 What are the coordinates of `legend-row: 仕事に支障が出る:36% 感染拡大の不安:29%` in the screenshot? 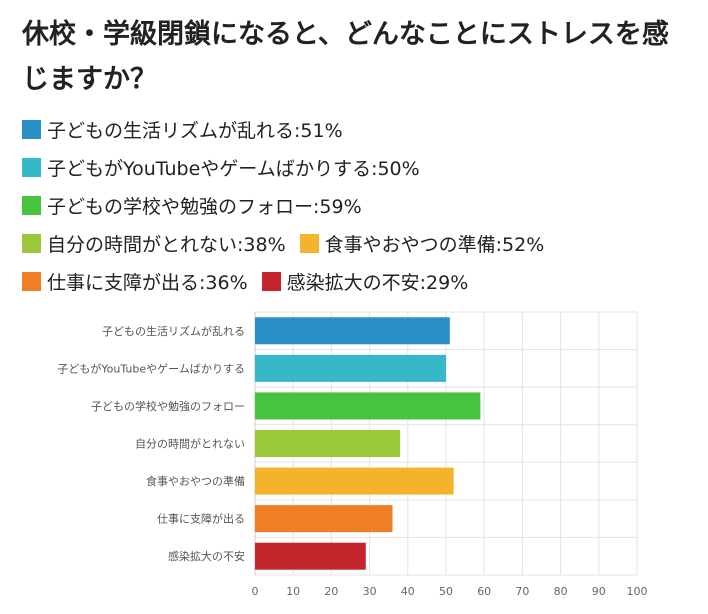 It's located at (357, 281).